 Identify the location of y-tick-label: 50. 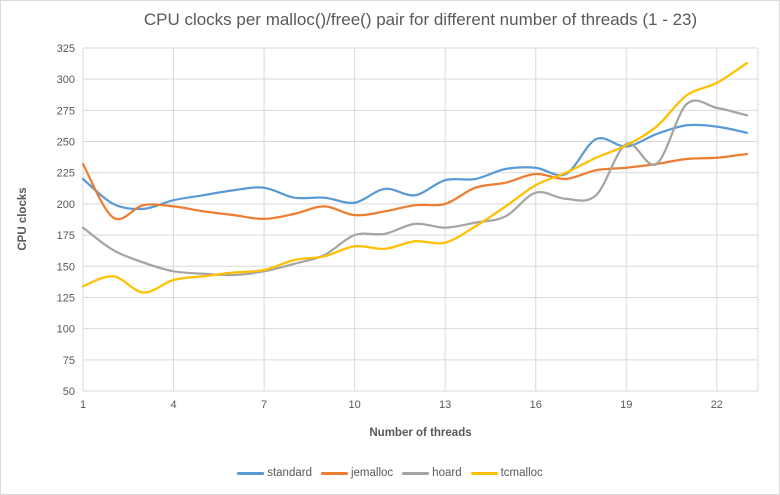
(69, 392).